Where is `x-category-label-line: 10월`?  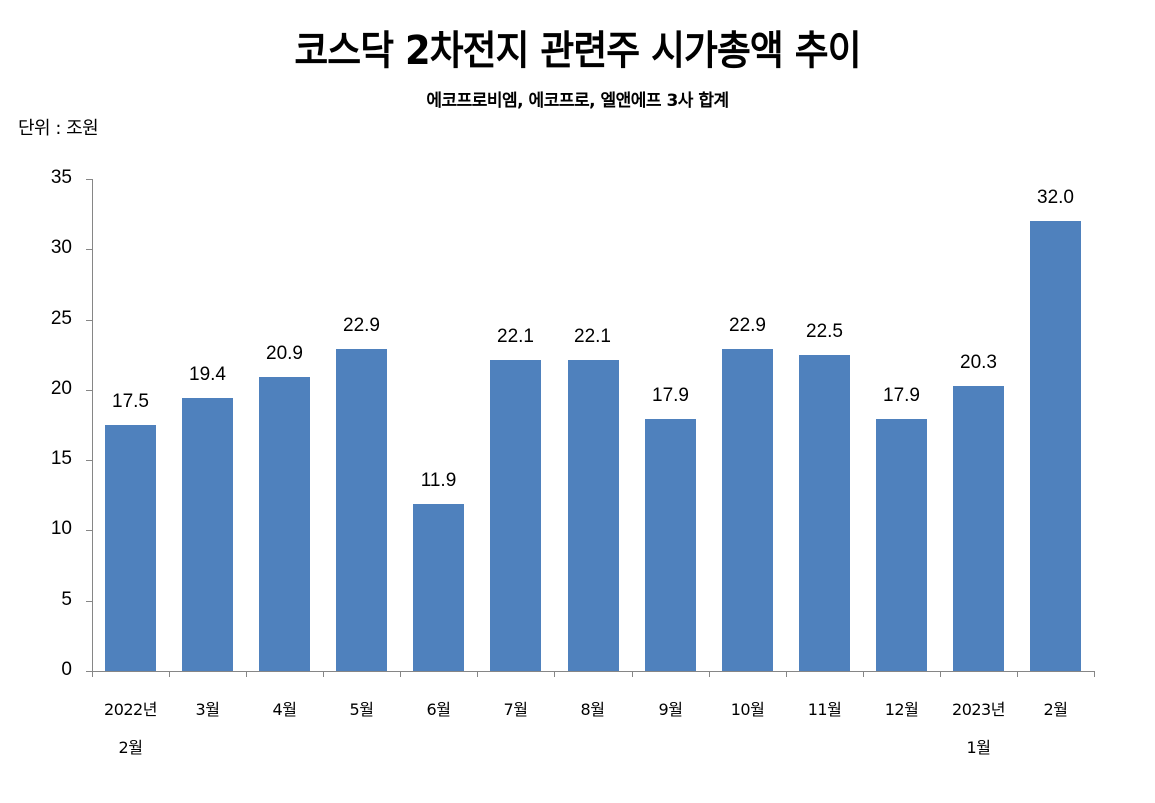 x-category-label-line: 10월 is located at coordinates (747, 709).